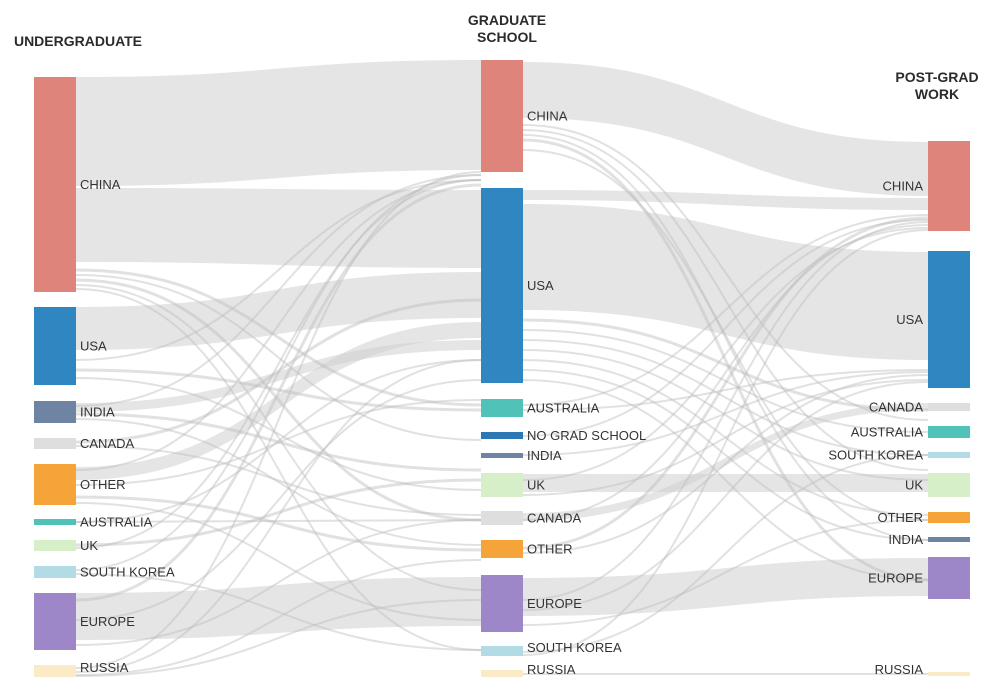 The image size is (990, 691). I want to click on flow-g-usa-to-p-china, so click(725, 200).